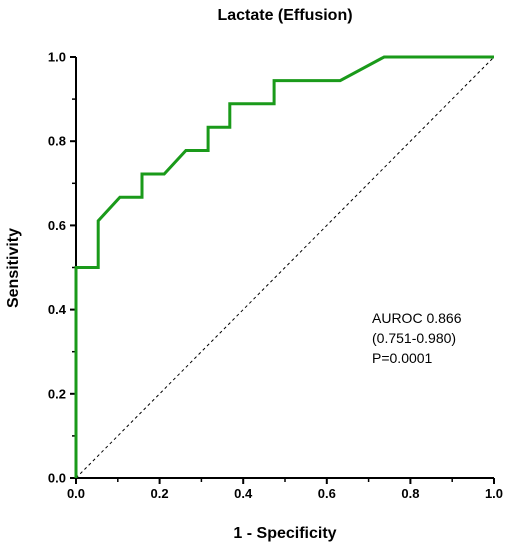 The height and width of the screenshot is (548, 510). Describe the element at coordinates (402, 358) in the screenshot. I see `annotation-line-3: P=0.0001` at that location.